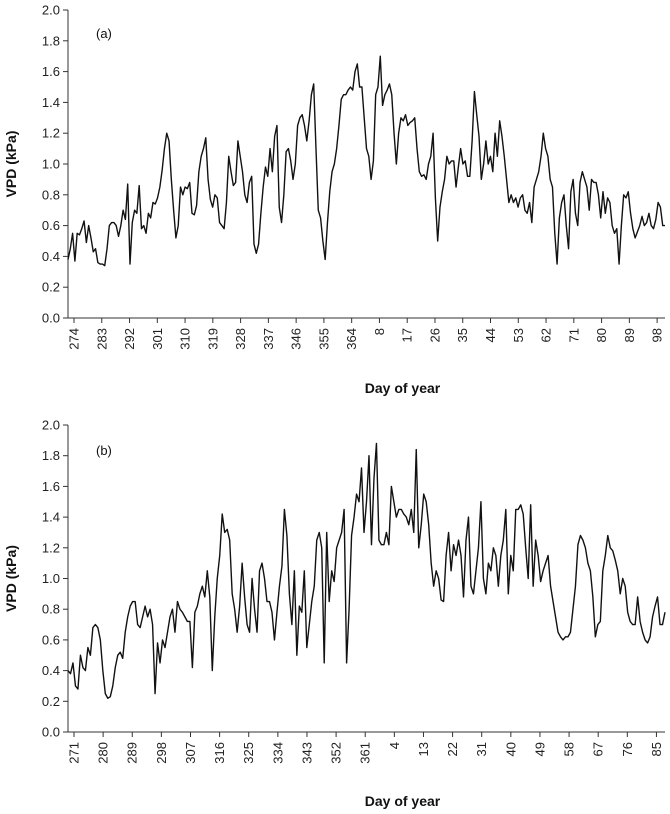  I want to click on x-tick-label: 4, so click(394, 745).